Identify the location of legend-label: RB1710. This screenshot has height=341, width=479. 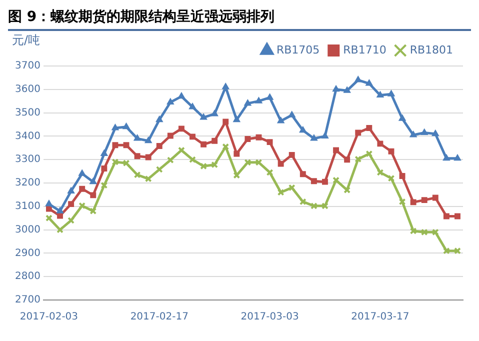
(364, 49).